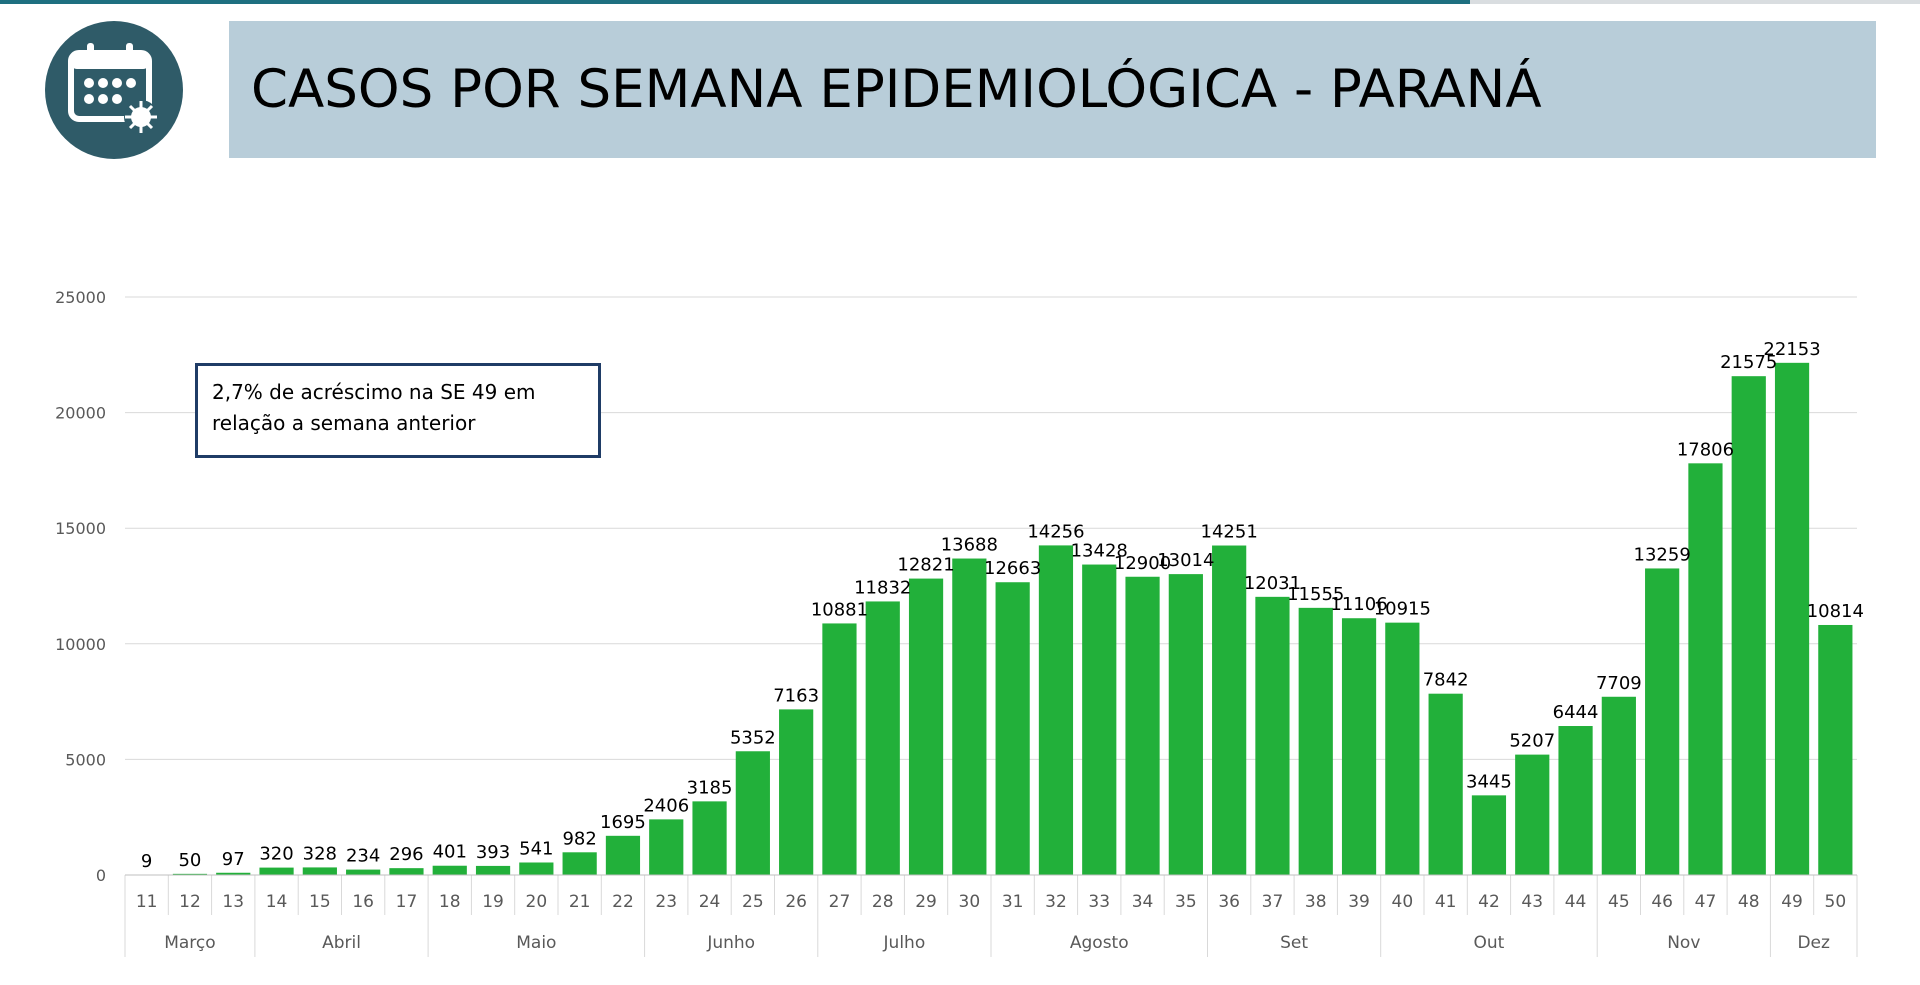 This screenshot has width=1920, height=985. I want to click on bar-data-label: 10915, so click(1402, 609).